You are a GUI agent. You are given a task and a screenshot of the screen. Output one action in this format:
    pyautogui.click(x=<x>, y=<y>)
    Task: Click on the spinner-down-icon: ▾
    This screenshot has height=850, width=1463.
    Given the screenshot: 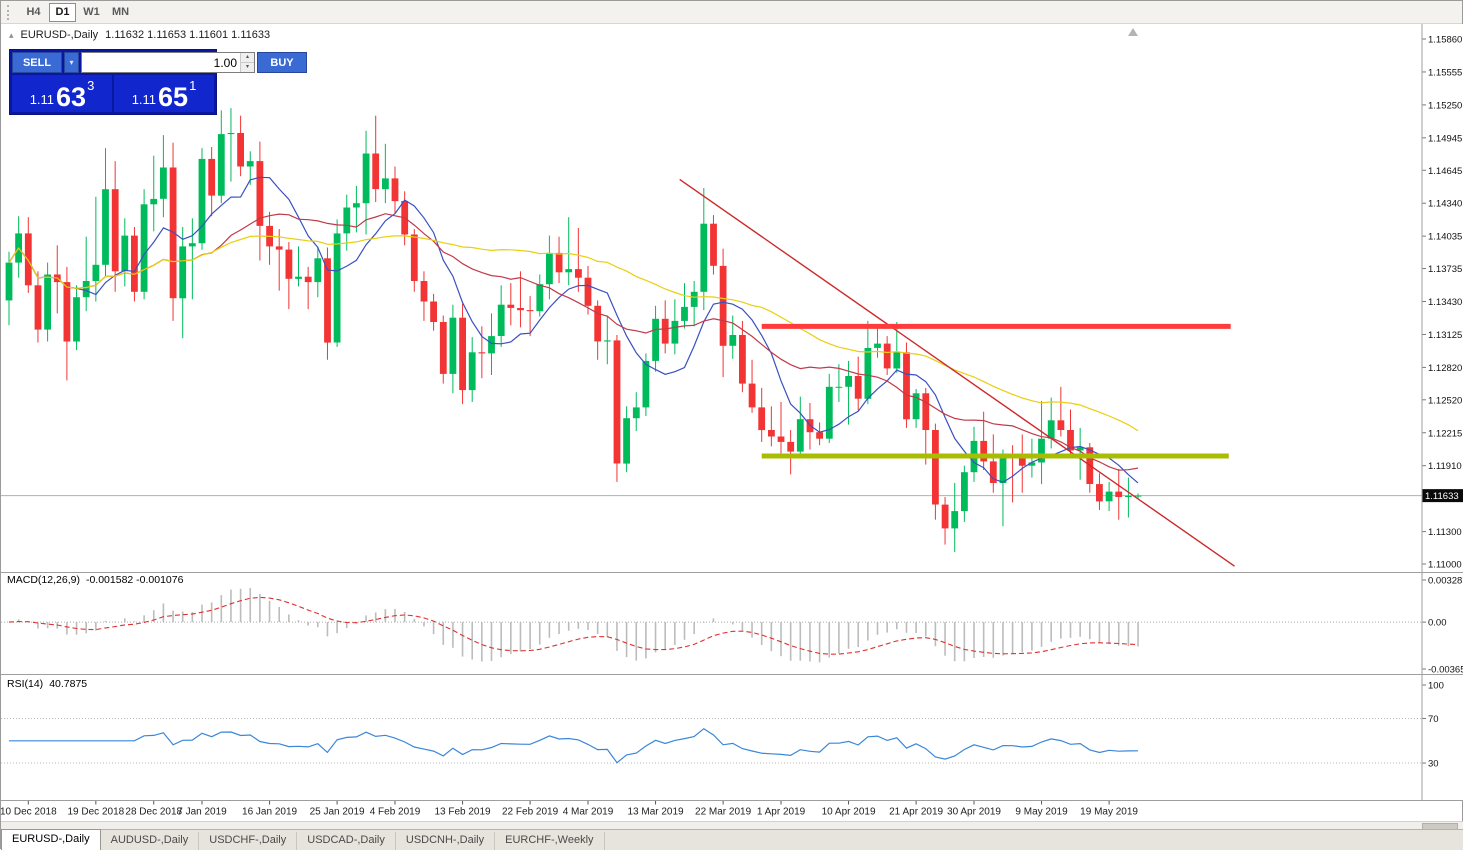 What is the action you would take?
    pyautogui.click(x=247, y=67)
    